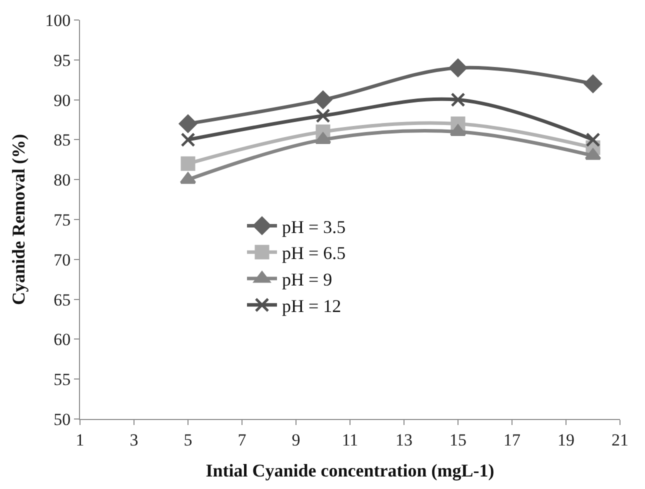 Image resolution: width=645 pixels, height=489 pixels. What do you see at coordinates (350, 470) in the screenshot?
I see `x-axis-title: Intial Cyanide concentration (mgL-1)` at bounding box center [350, 470].